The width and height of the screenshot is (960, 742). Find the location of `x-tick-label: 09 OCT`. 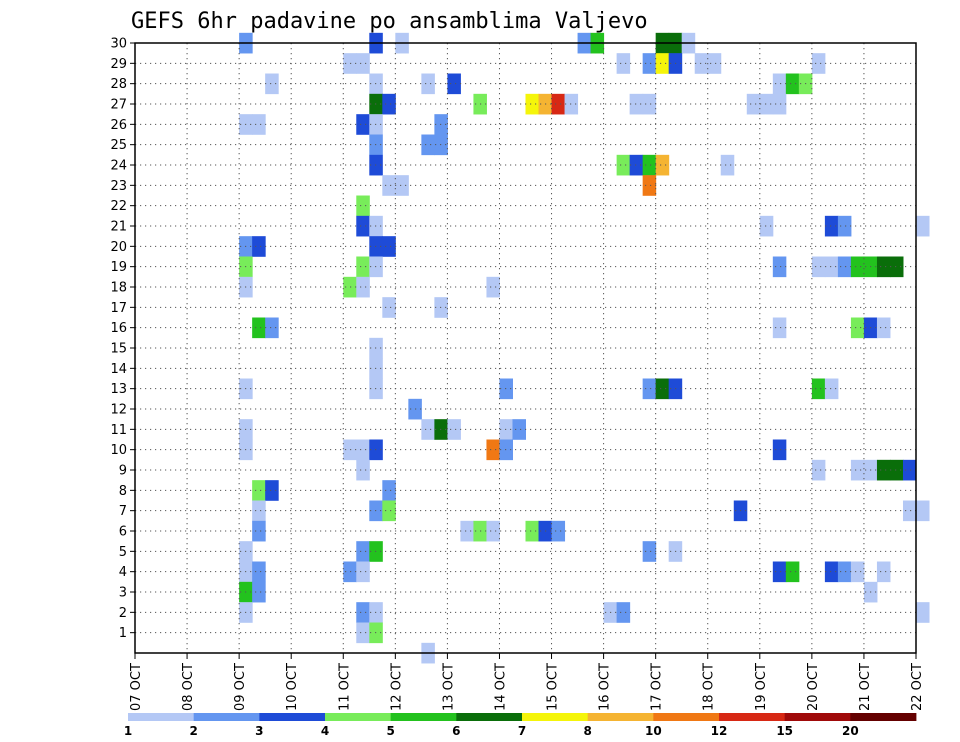

x-tick-label: 09 OCT is located at coordinates (240, 687).